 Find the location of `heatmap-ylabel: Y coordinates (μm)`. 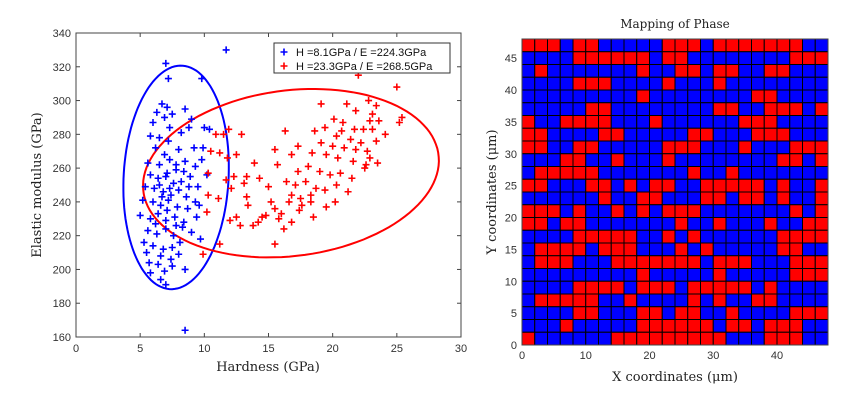

heatmap-ylabel: Y coordinates (μm) is located at coordinates (492, 192).